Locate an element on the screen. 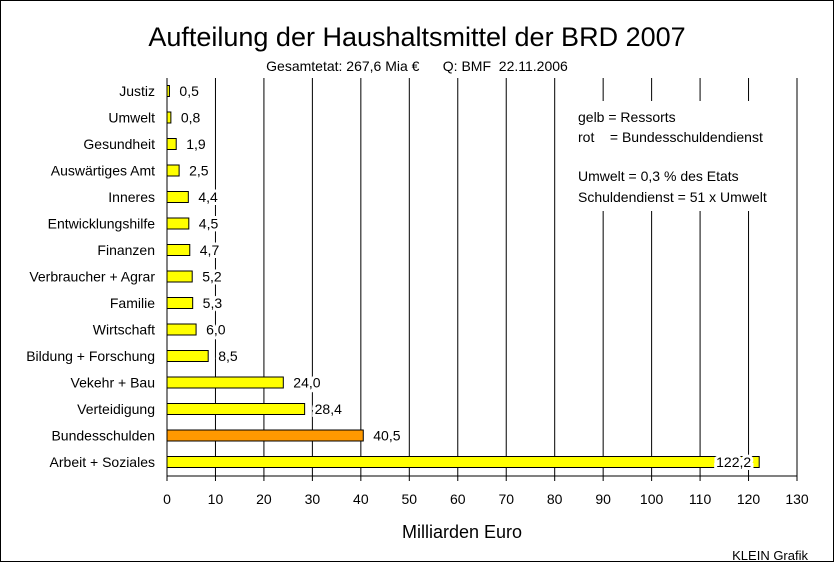 This screenshot has height=563, width=834. x-tick-label: 120 is located at coordinates (749, 499).